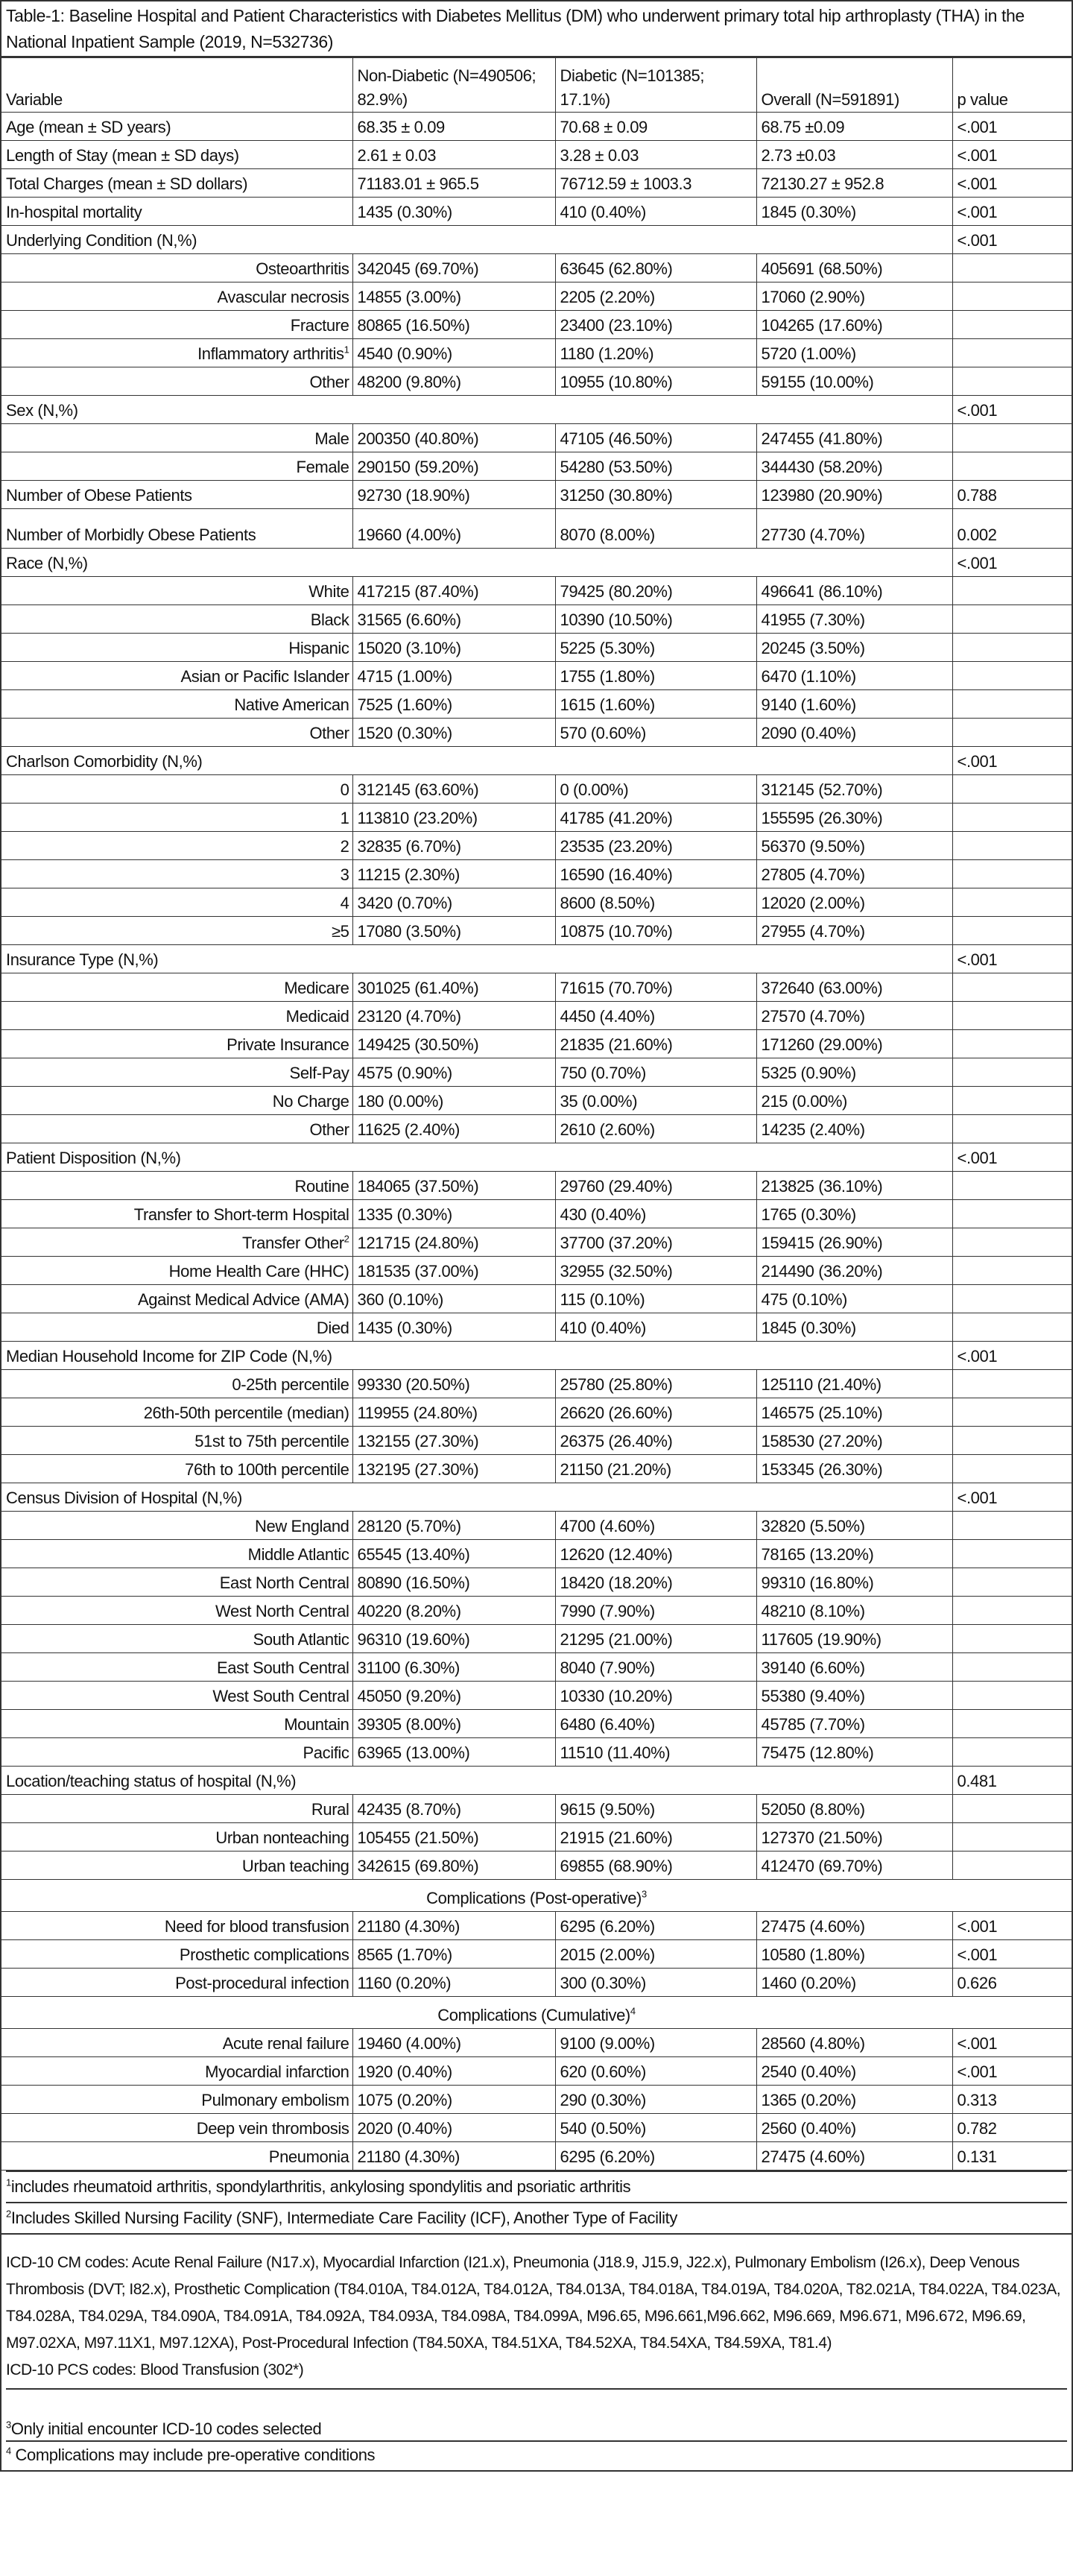 This screenshot has width=1073, height=2576. Describe the element at coordinates (329, 382) in the screenshot. I see `variable-cell-text: Other` at that location.